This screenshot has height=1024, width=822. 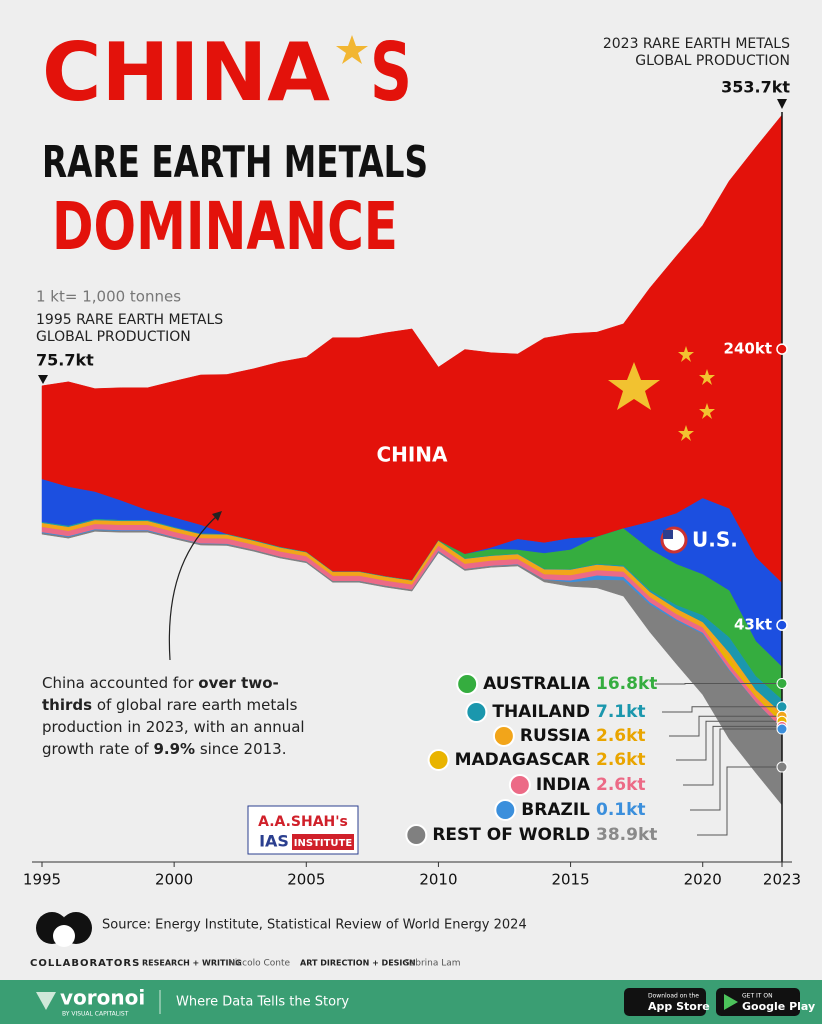 What do you see at coordinates (43, 379) in the screenshot?
I see `start-marker` at bounding box center [43, 379].